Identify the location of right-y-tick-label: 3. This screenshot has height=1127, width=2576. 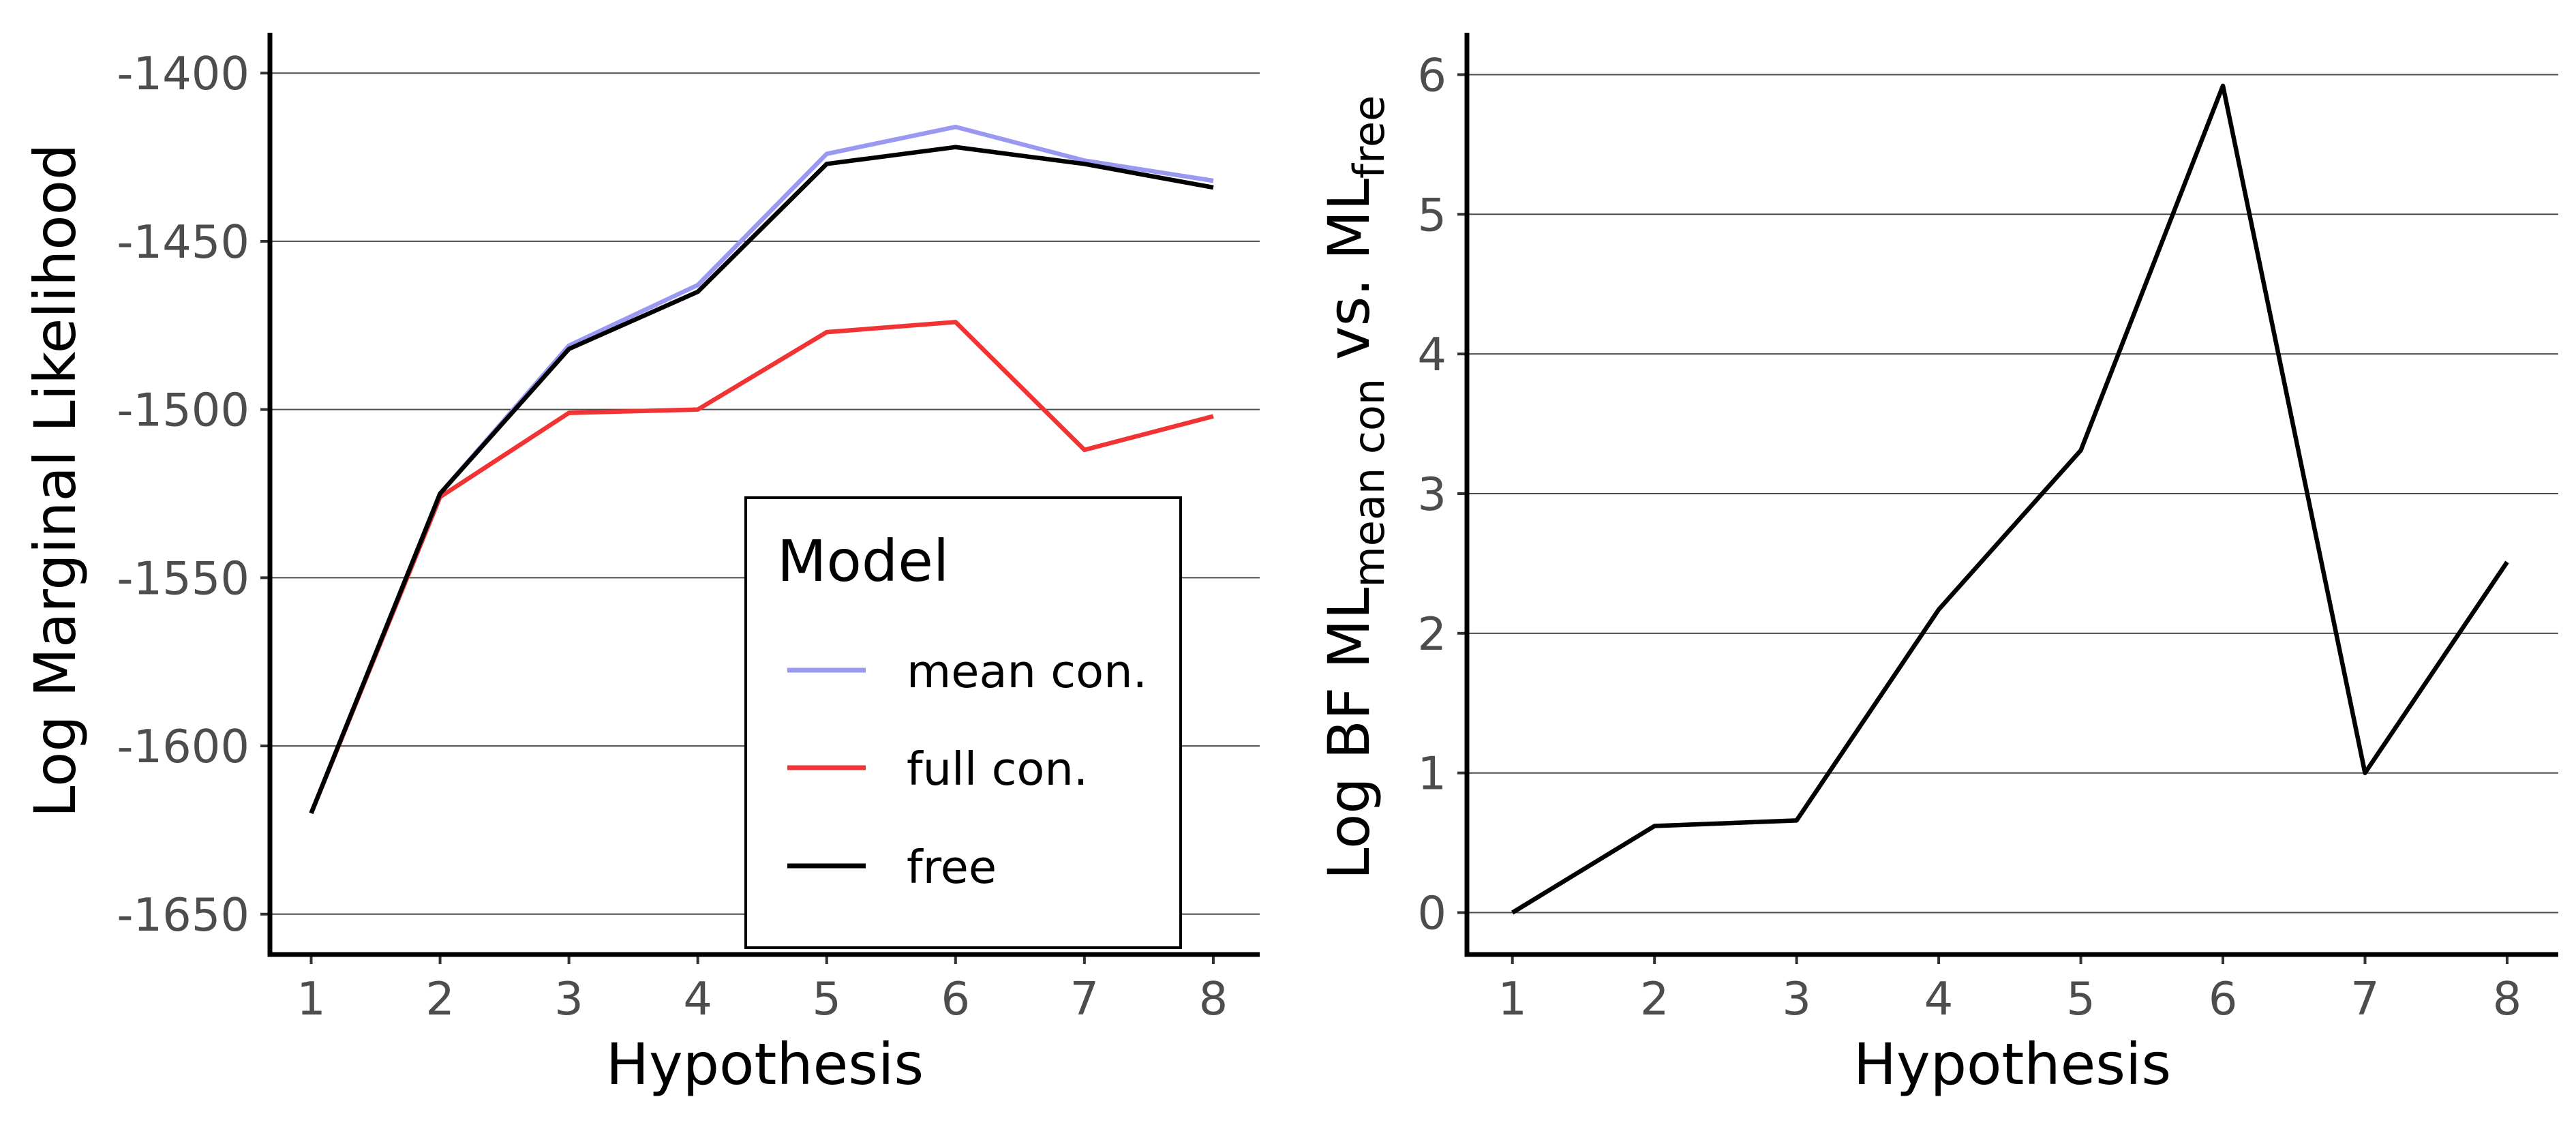
(1432, 494).